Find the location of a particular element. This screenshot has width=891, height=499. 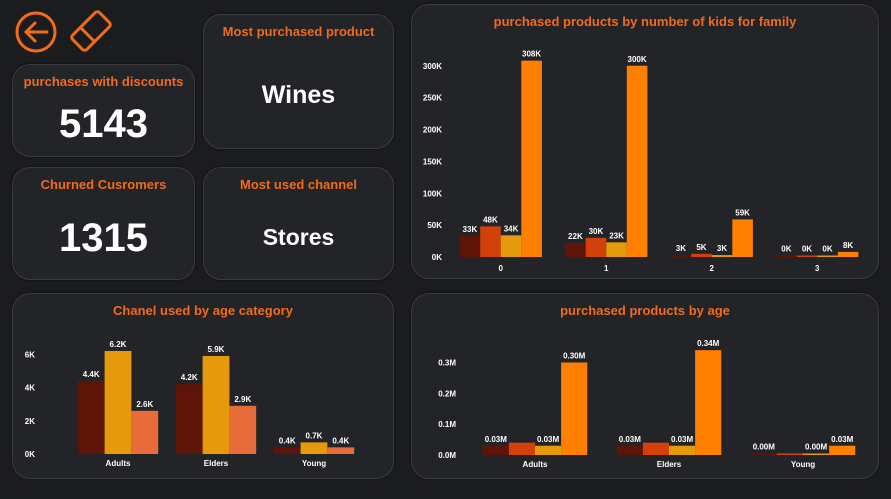

x-tick-label: 0 is located at coordinates (501, 268).